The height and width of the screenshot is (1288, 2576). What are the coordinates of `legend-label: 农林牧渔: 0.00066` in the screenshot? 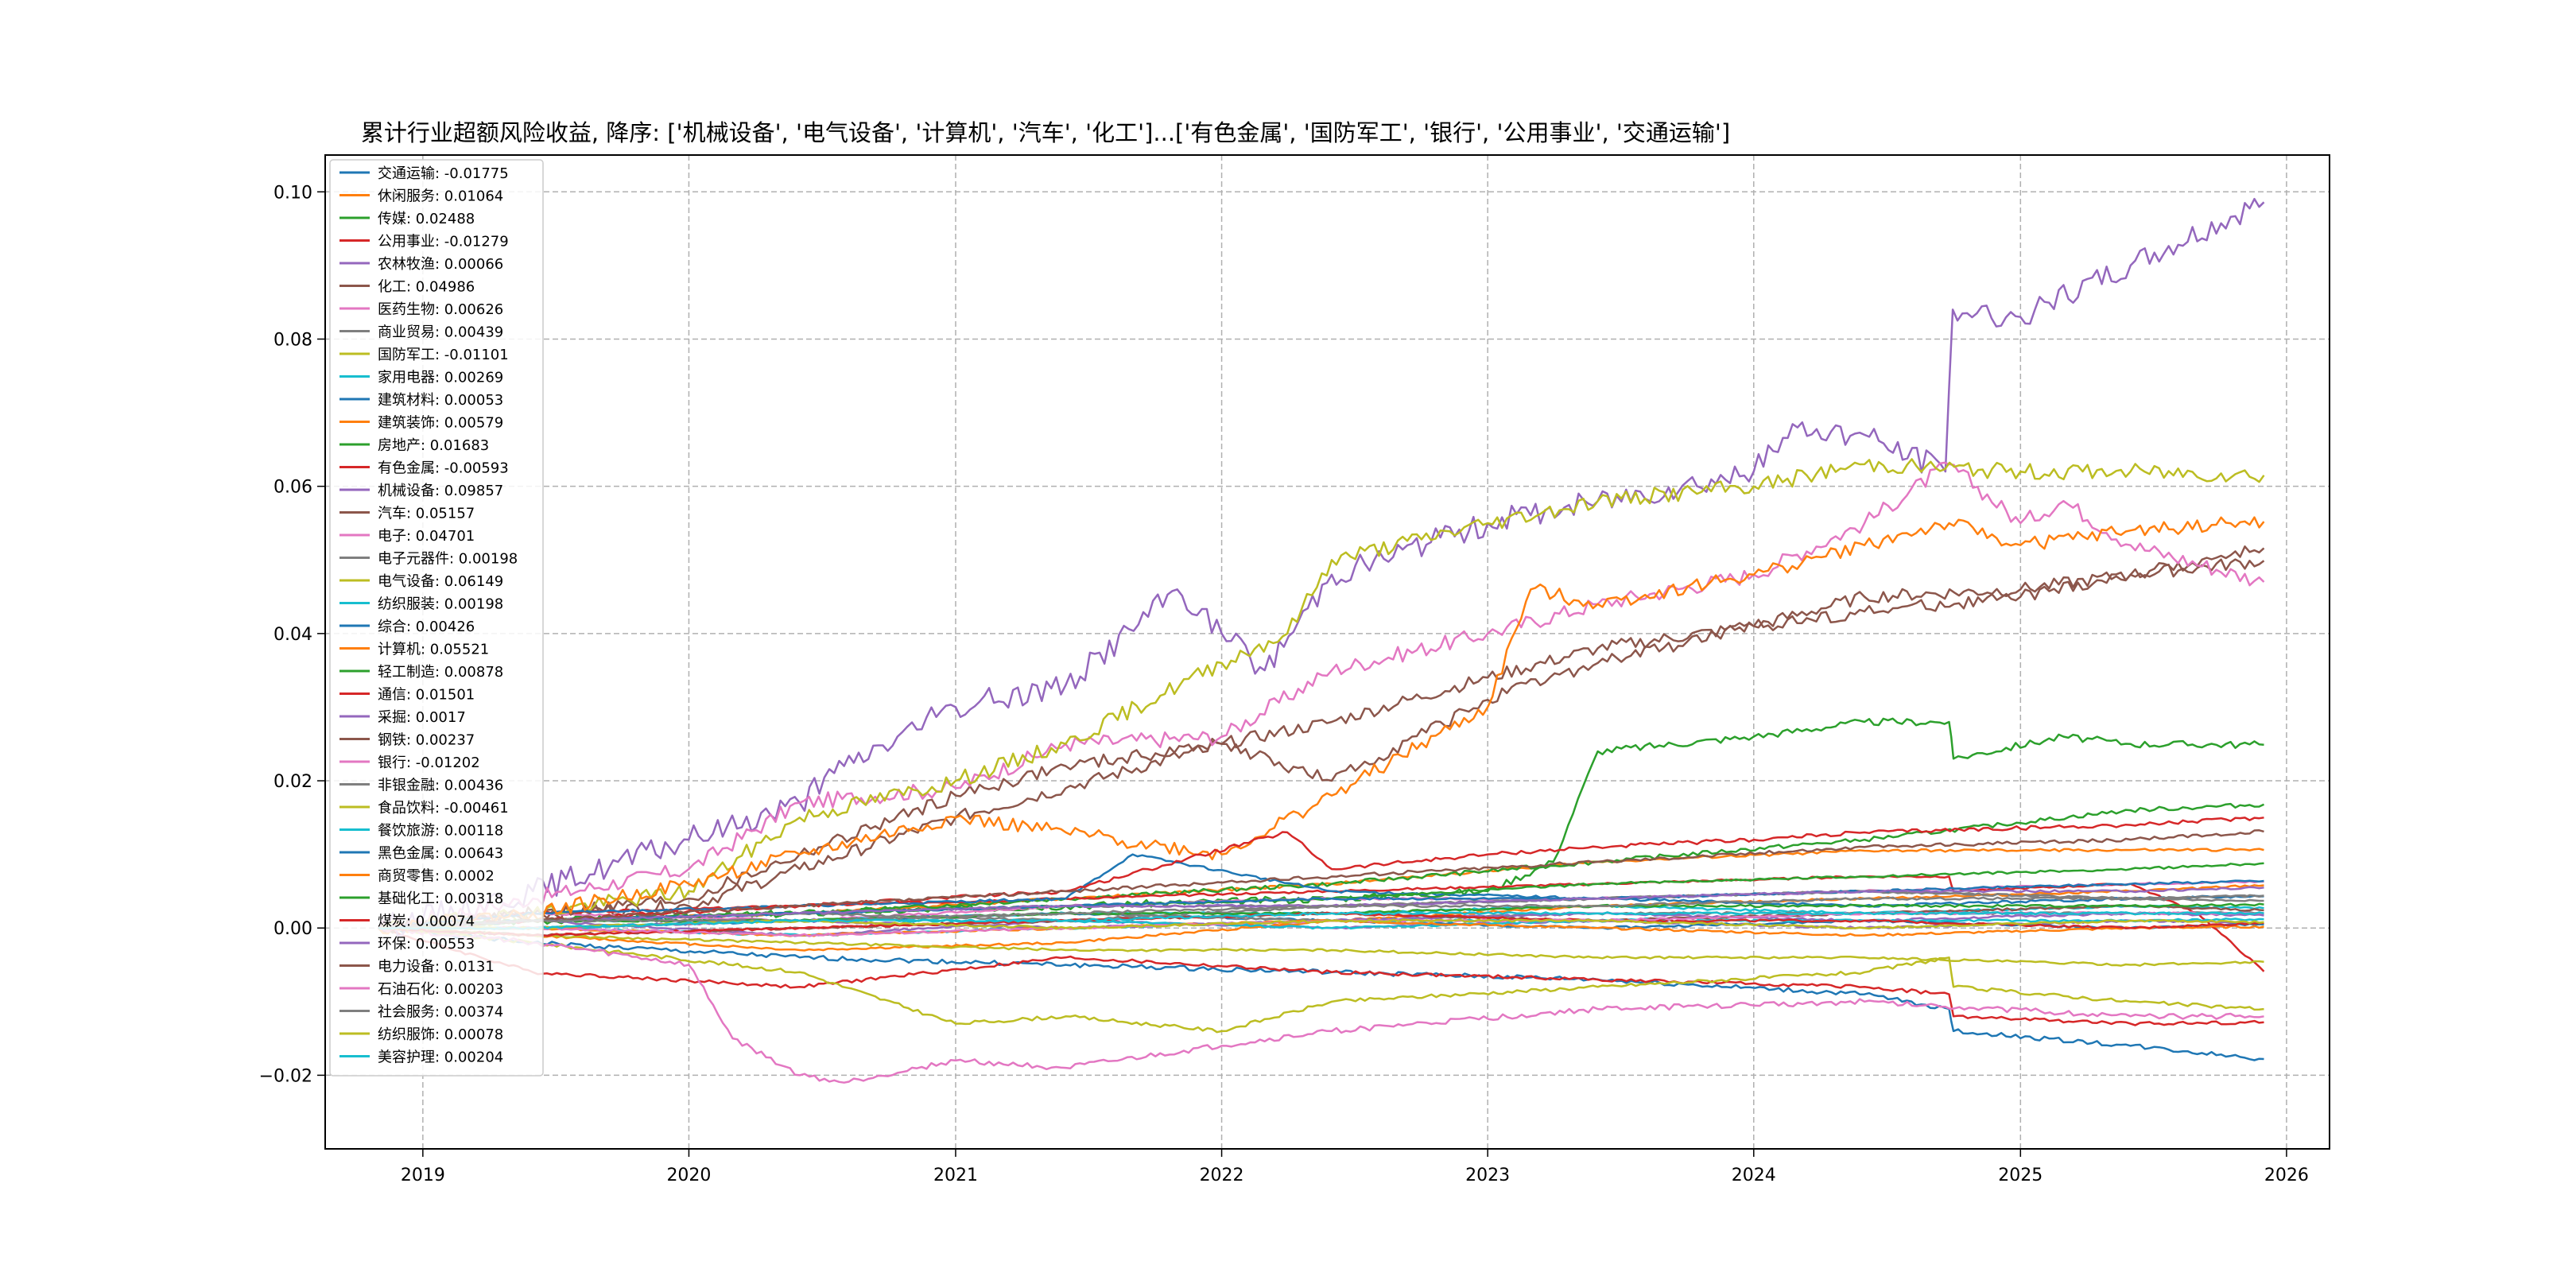 It's located at (440, 264).